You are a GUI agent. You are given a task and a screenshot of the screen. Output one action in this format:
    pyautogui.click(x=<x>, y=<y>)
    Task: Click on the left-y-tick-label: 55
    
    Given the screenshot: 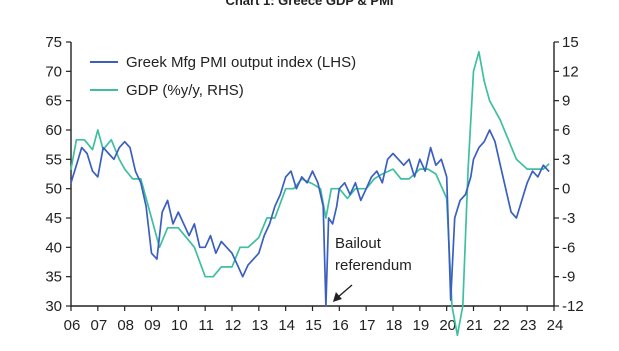 What is the action you would take?
    pyautogui.click(x=53, y=159)
    